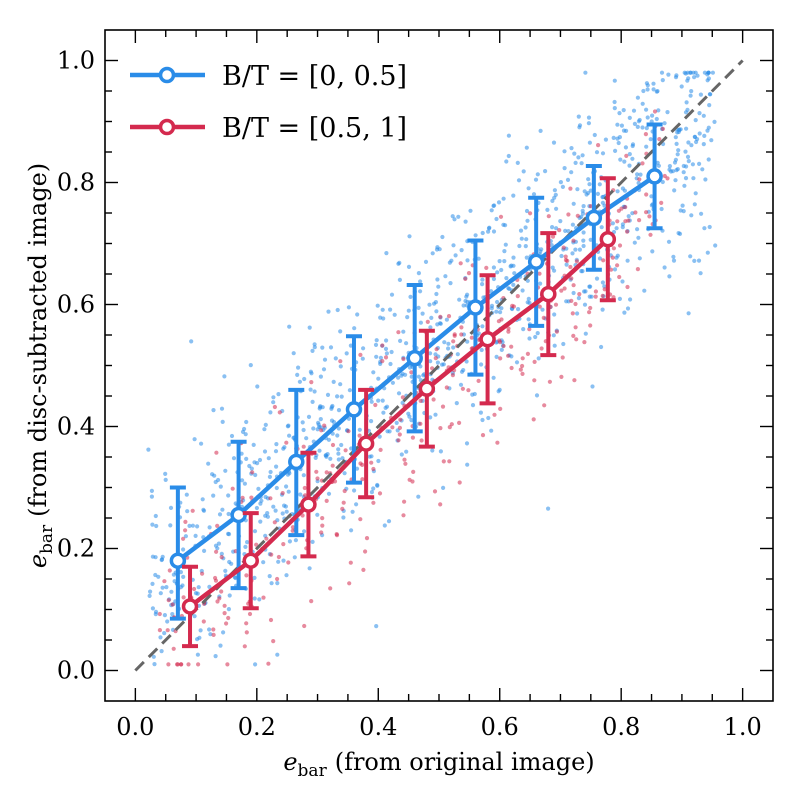  Describe the element at coordinates (308, 504) in the screenshot. I see `data-point-high-bt` at that location.